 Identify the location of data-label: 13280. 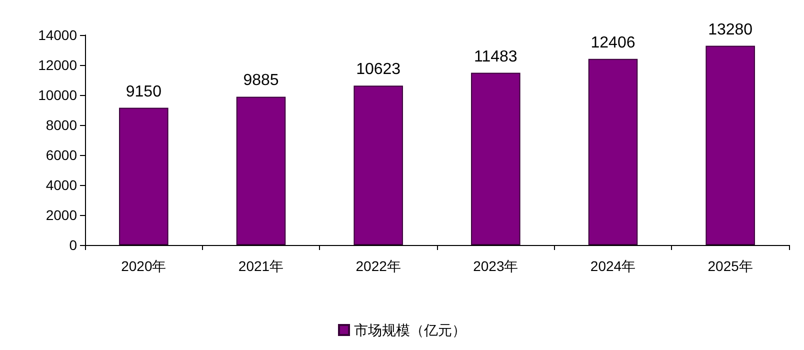
(730, 29).